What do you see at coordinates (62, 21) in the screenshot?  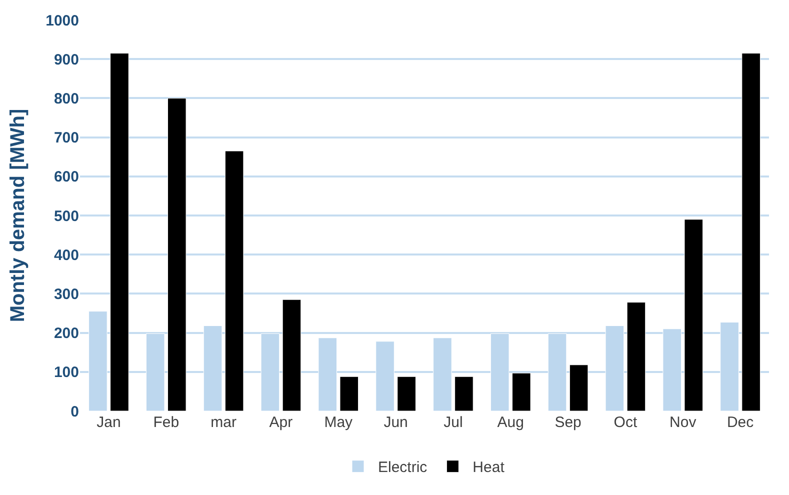 I see `y-tick-label: 1000` at bounding box center [62, 21].